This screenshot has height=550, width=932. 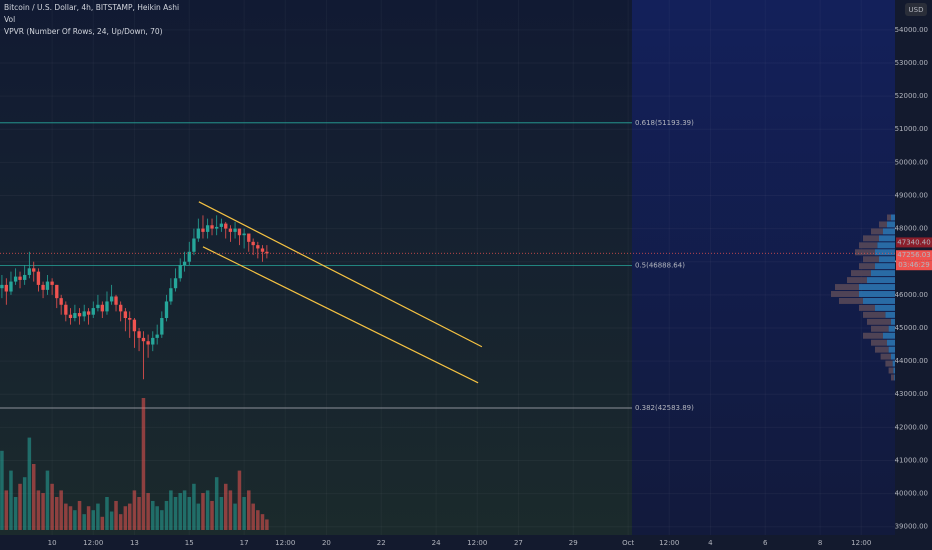 What do you see at coordinates (9, 19) in the screenshot?
I see `legend-vol: Vol` at bounding box center [9, 19].